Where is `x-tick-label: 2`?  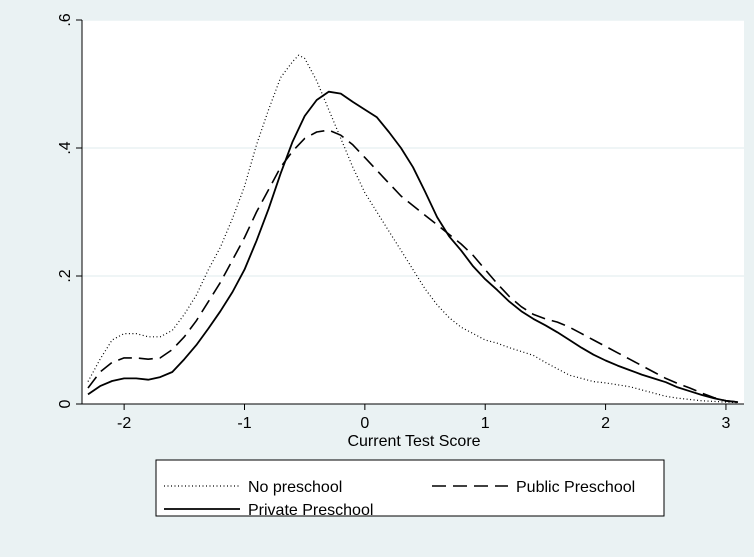
x-tick-label: 2 is located at coordinates (605, 423).